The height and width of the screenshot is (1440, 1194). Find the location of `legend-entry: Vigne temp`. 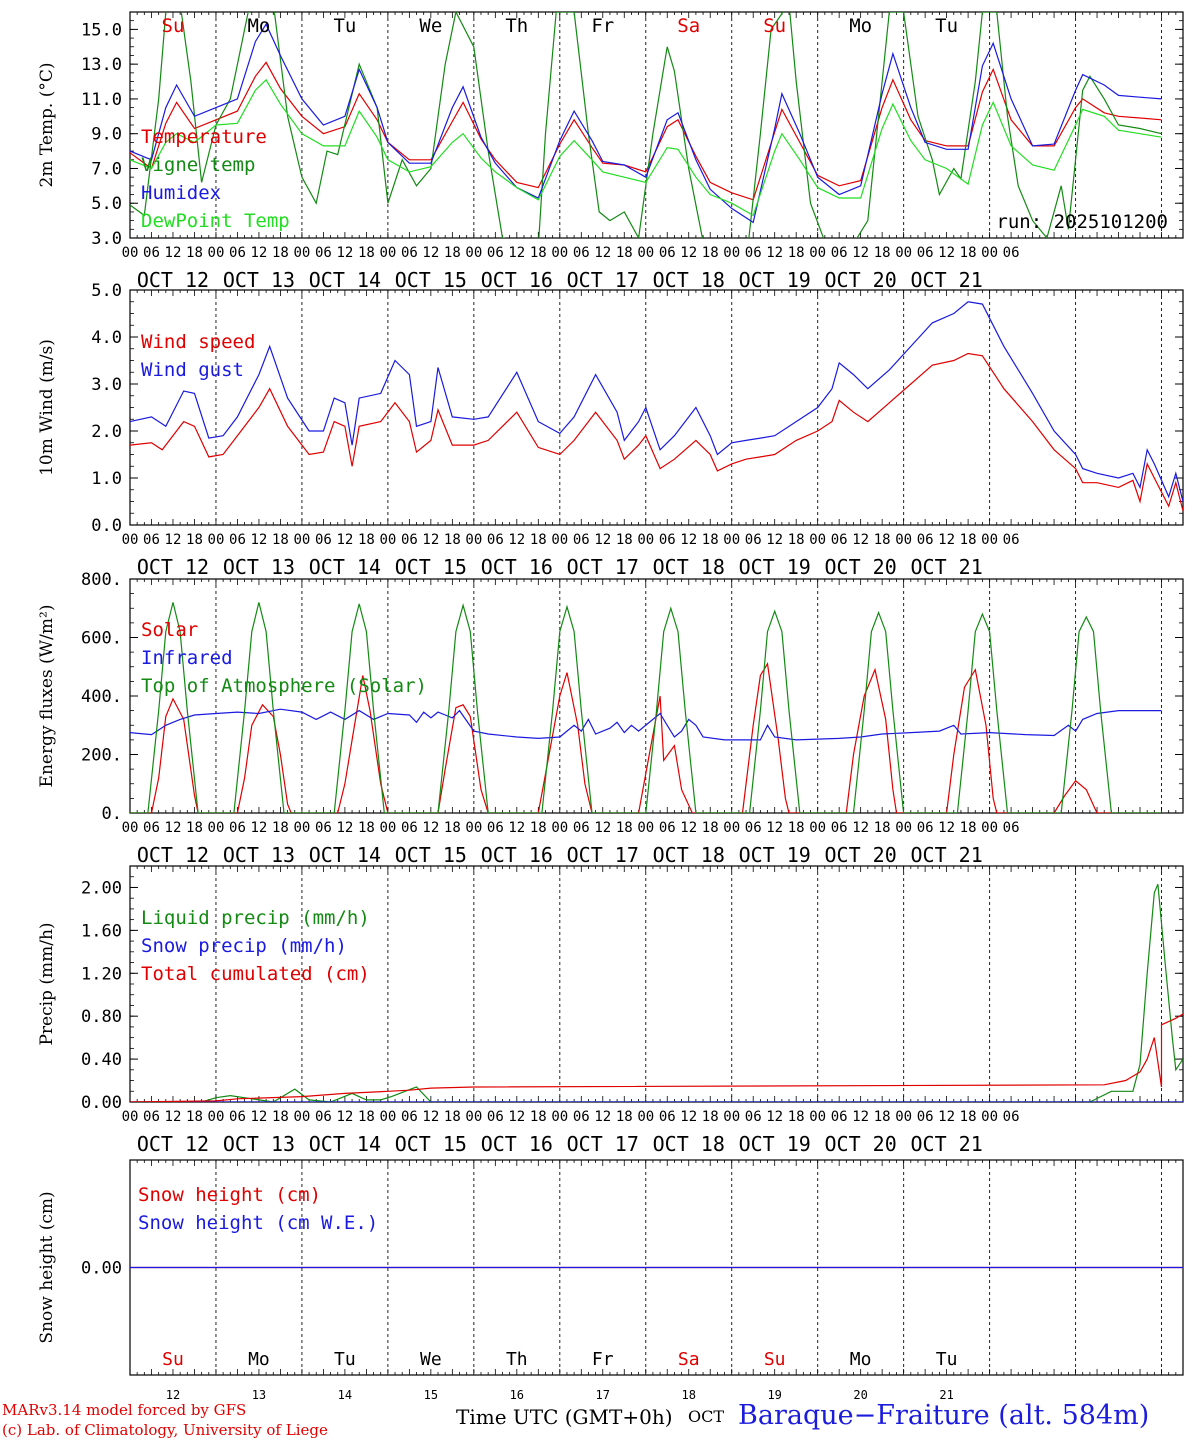

legend-entry: Vigne temp is located at coordinates (198, 165).